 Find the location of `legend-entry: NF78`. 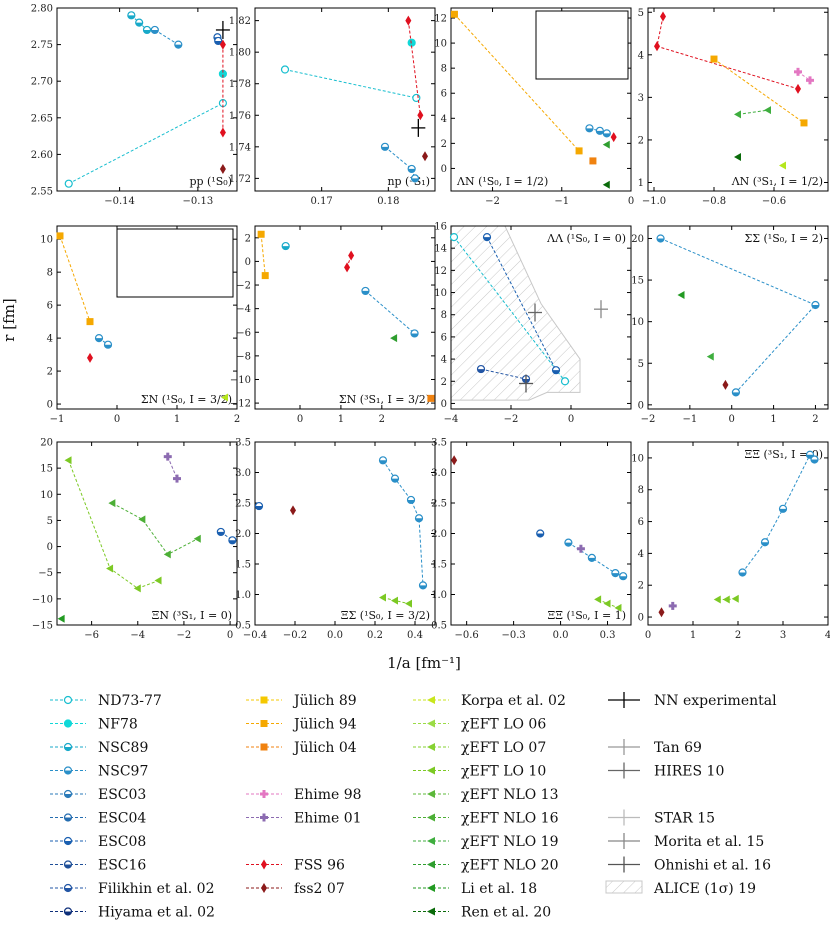

legend-entry: NF78 is located at coordinates (94, 725).